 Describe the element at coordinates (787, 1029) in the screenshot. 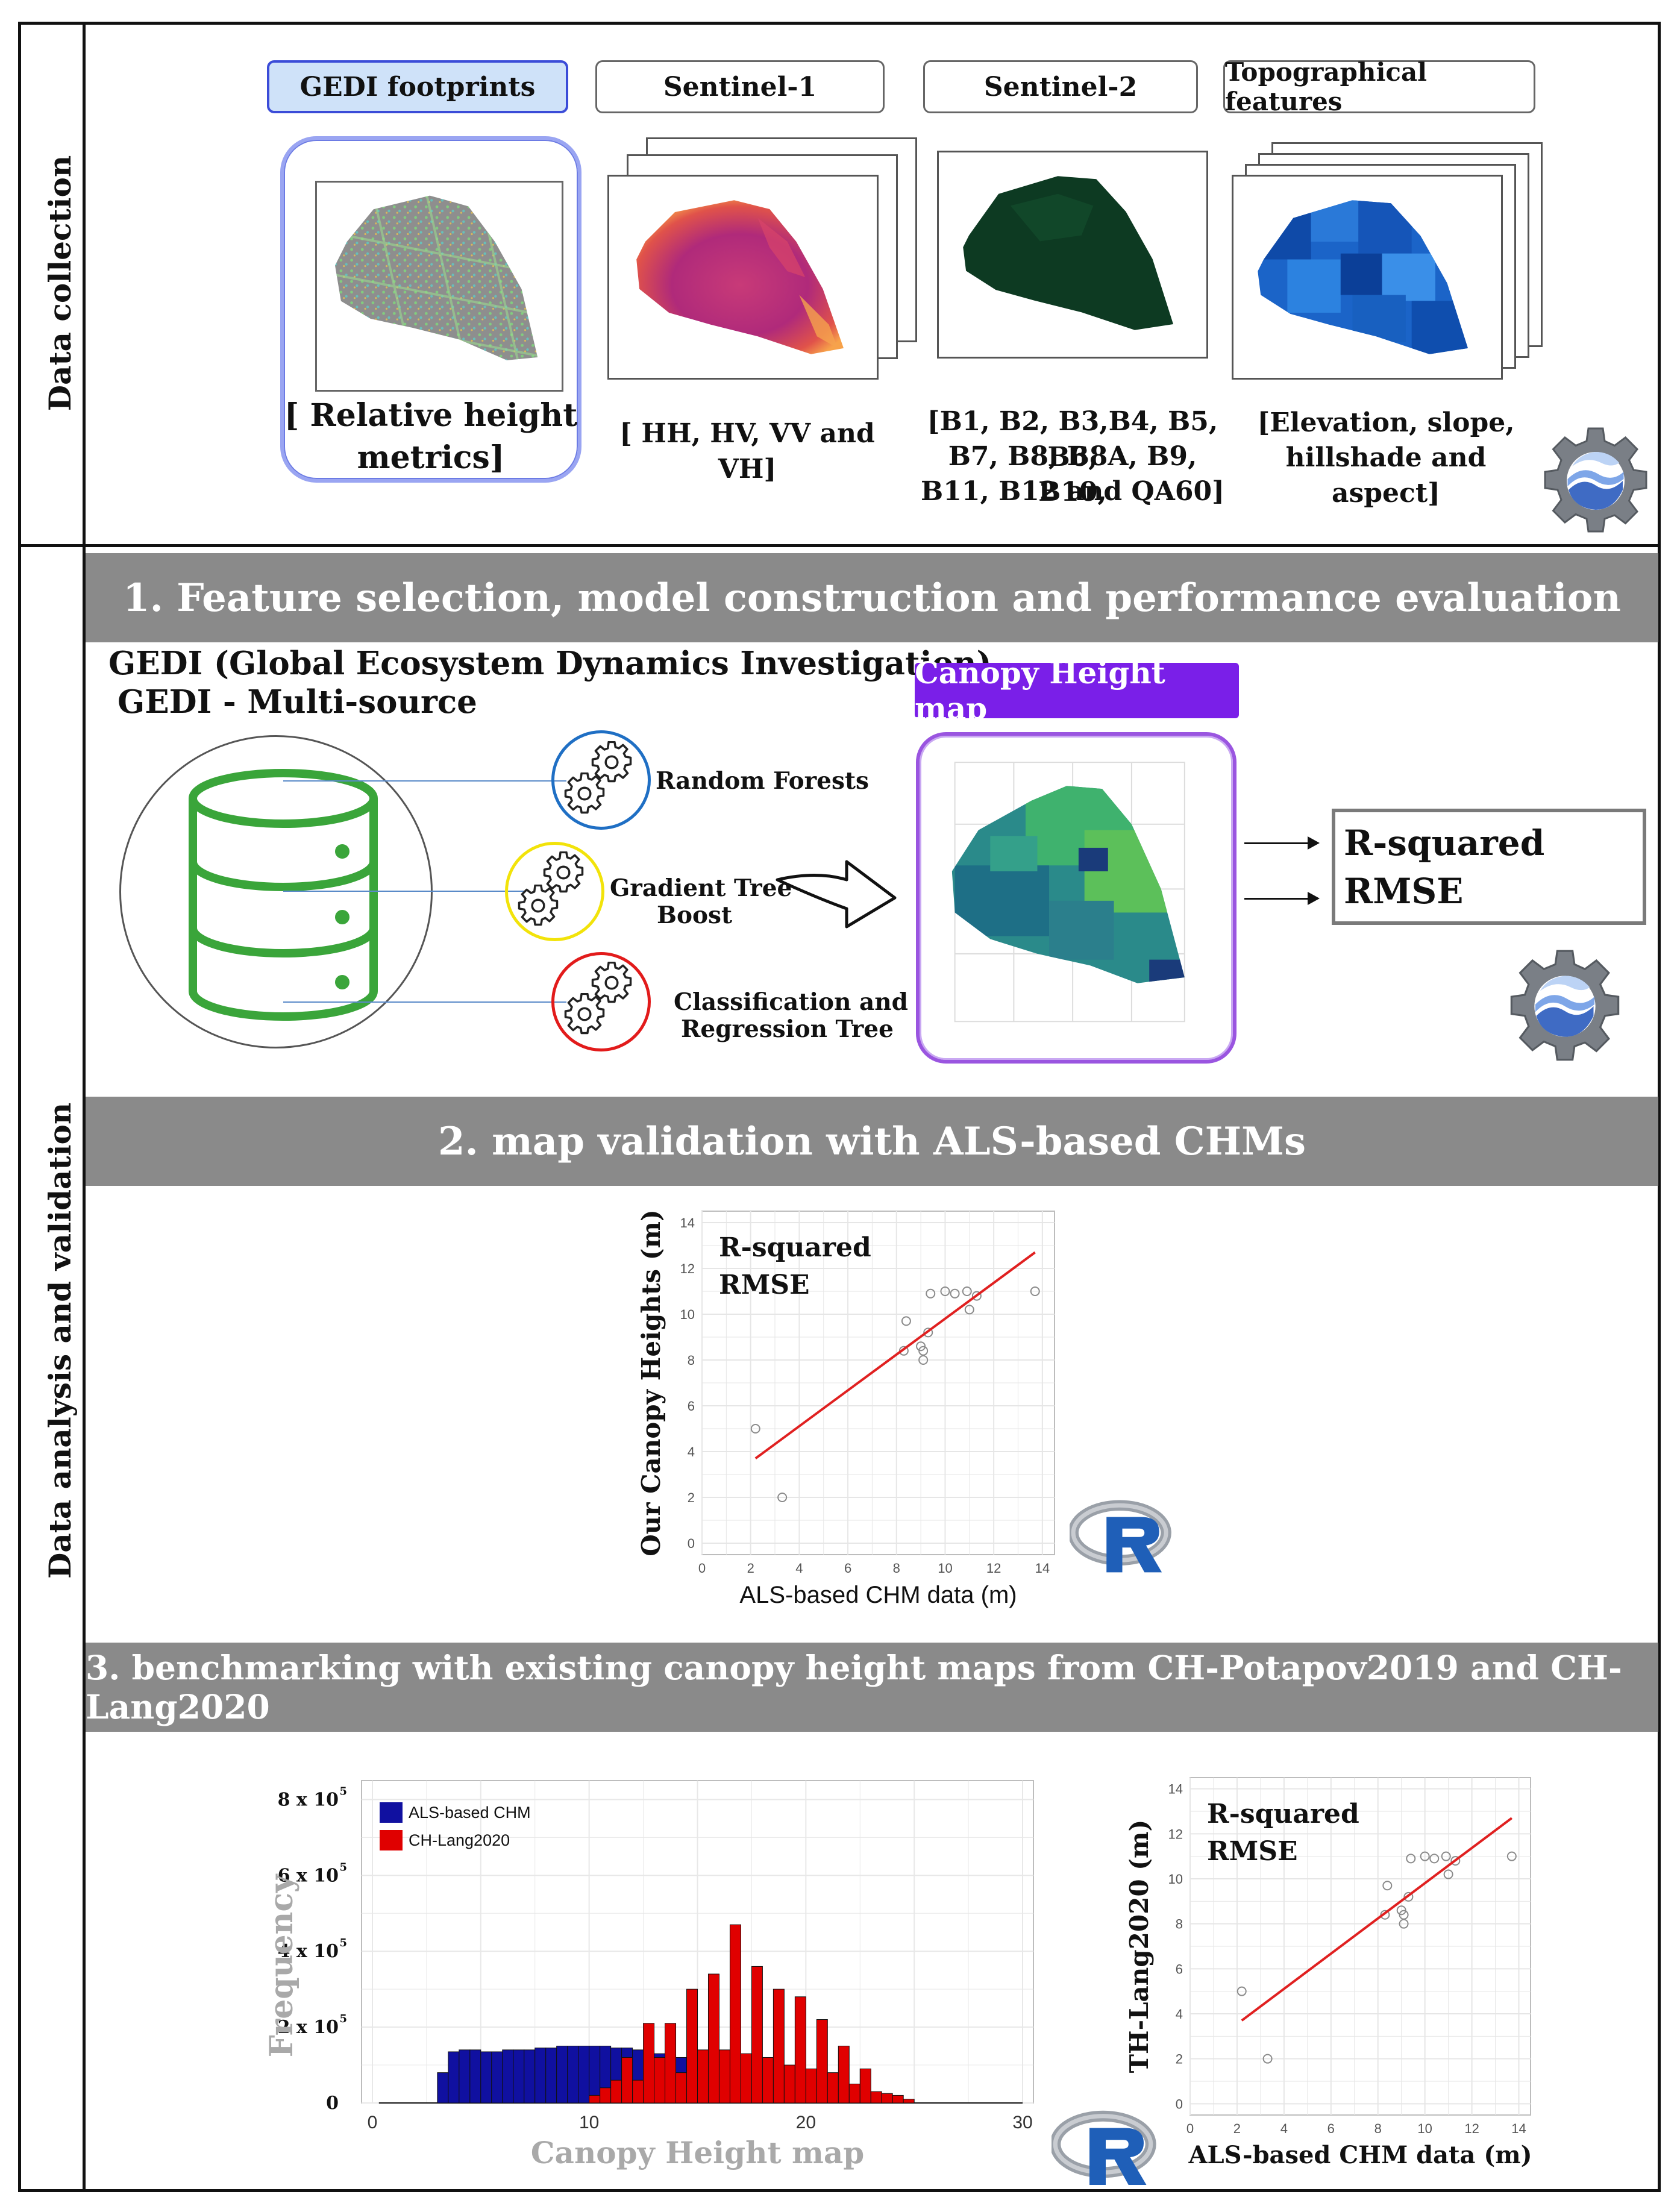

I see `regression-tree-label: Regression Tree` at that location.